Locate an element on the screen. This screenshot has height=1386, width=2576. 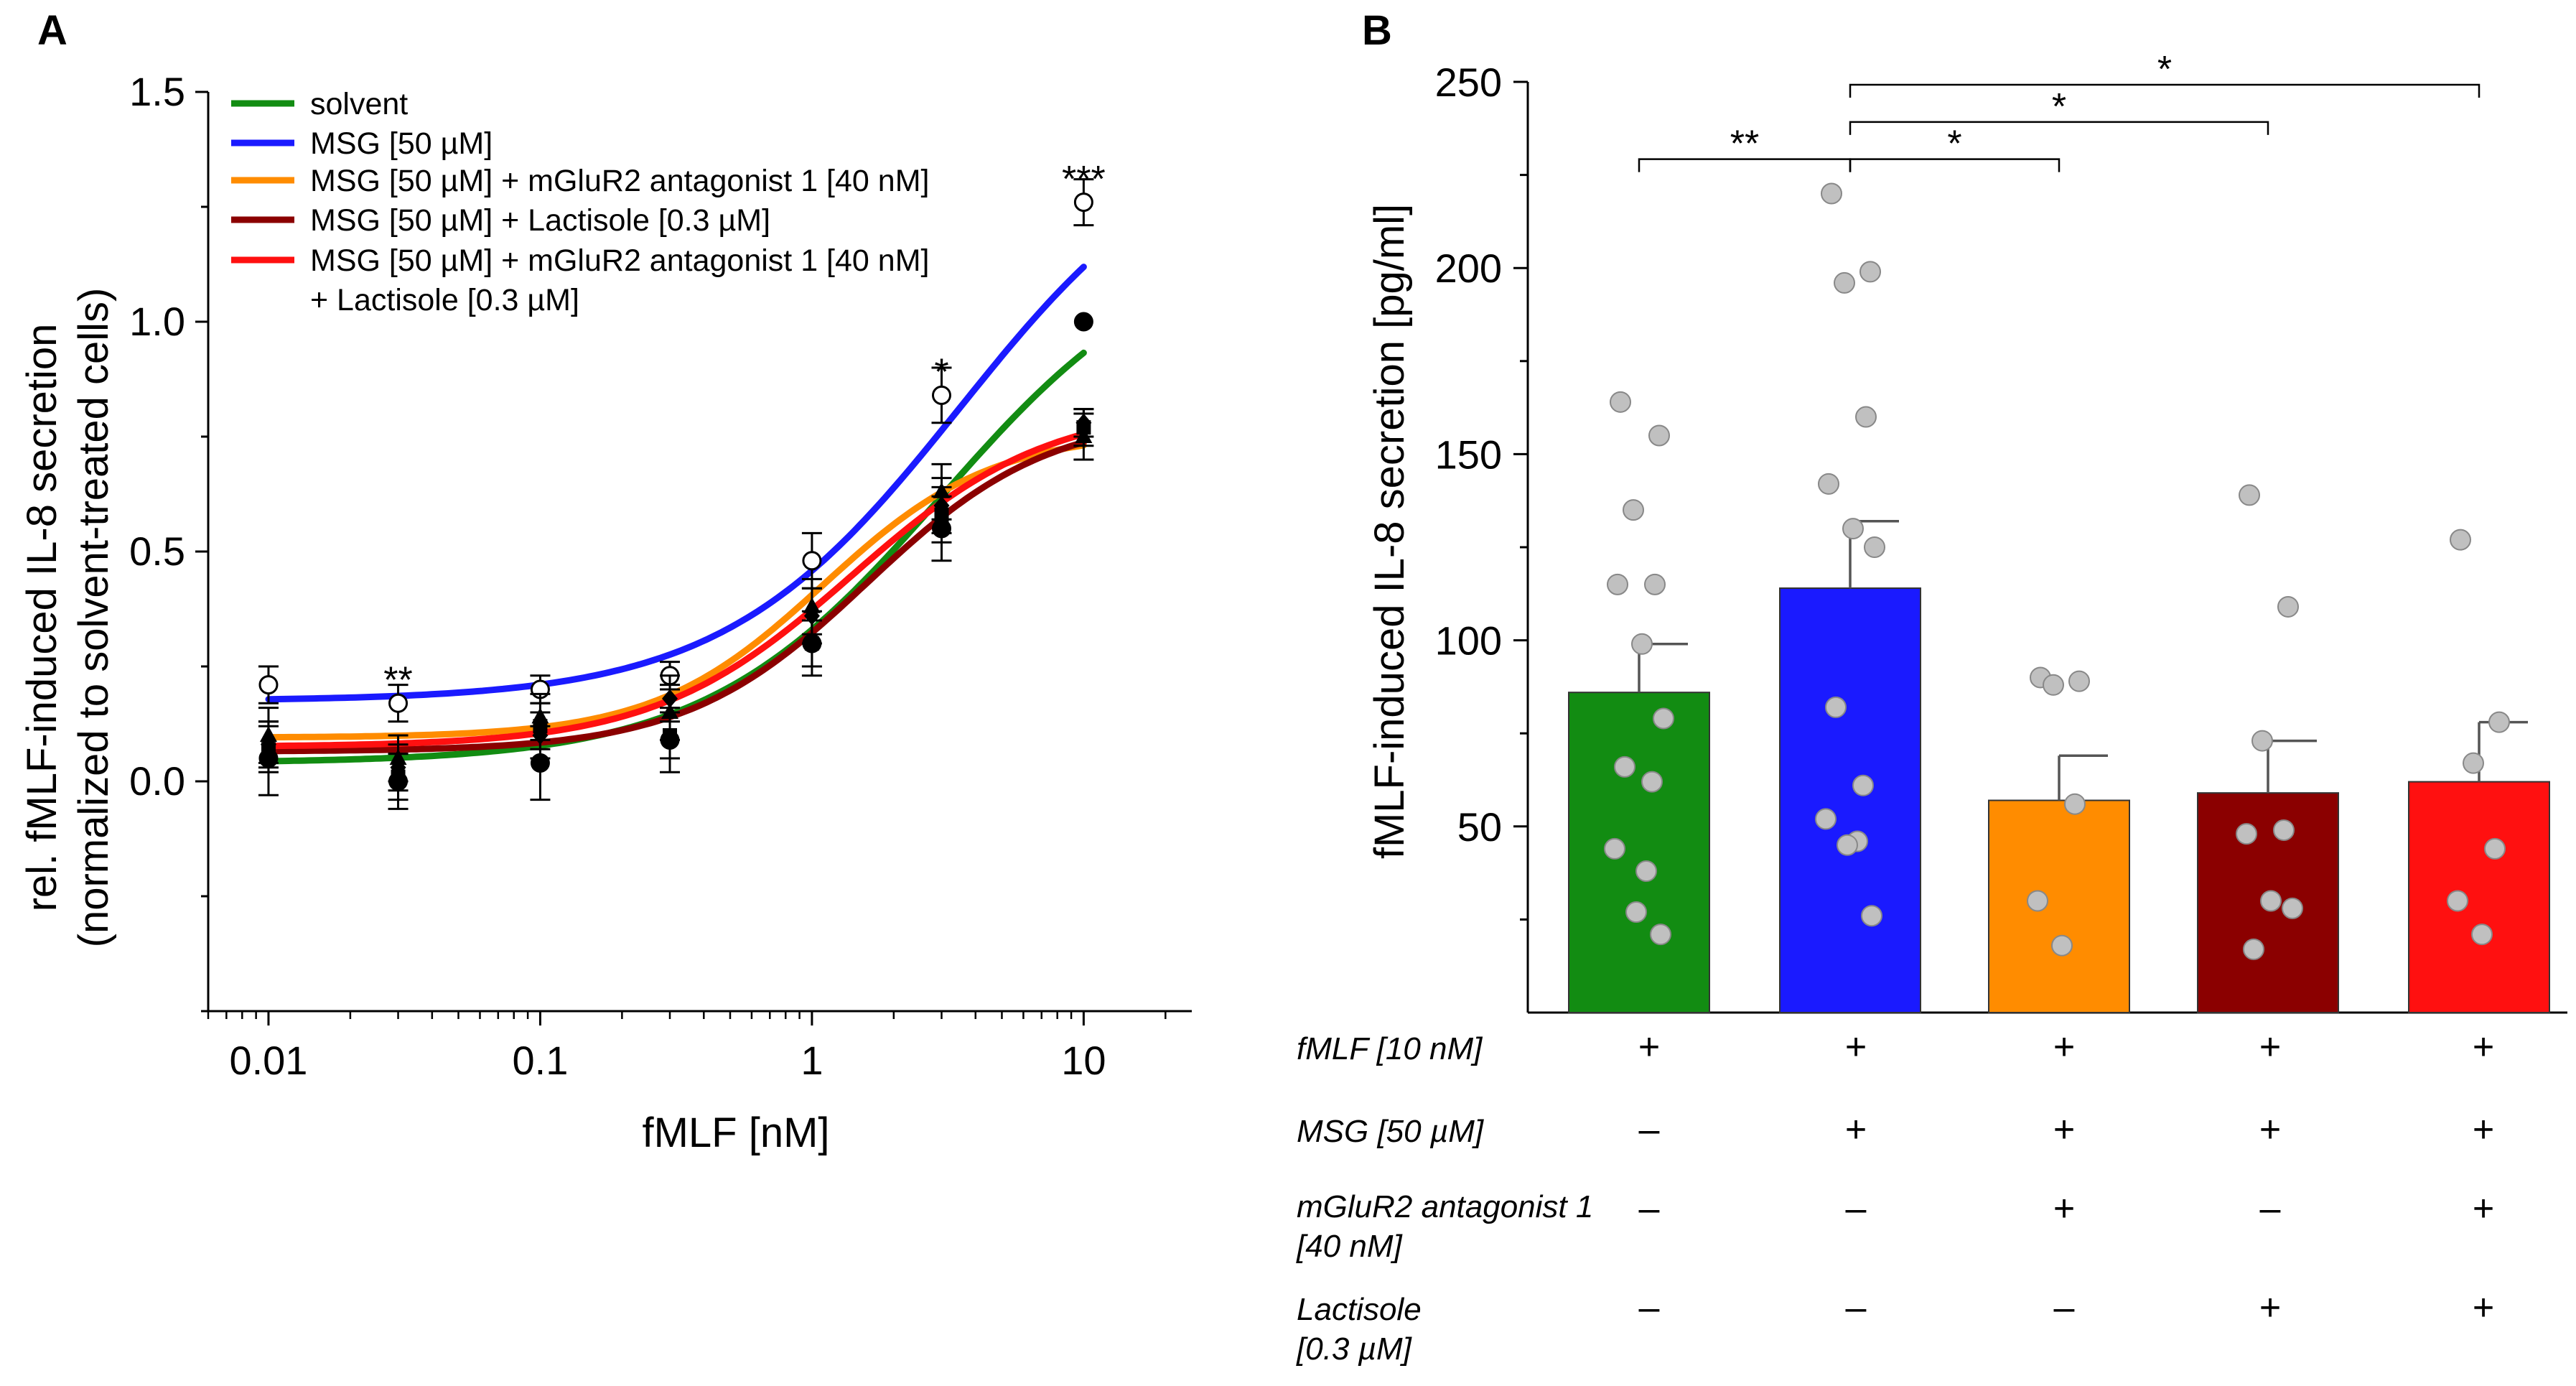
bar-msg-mglur2 is located at coordinates (2059, 906).